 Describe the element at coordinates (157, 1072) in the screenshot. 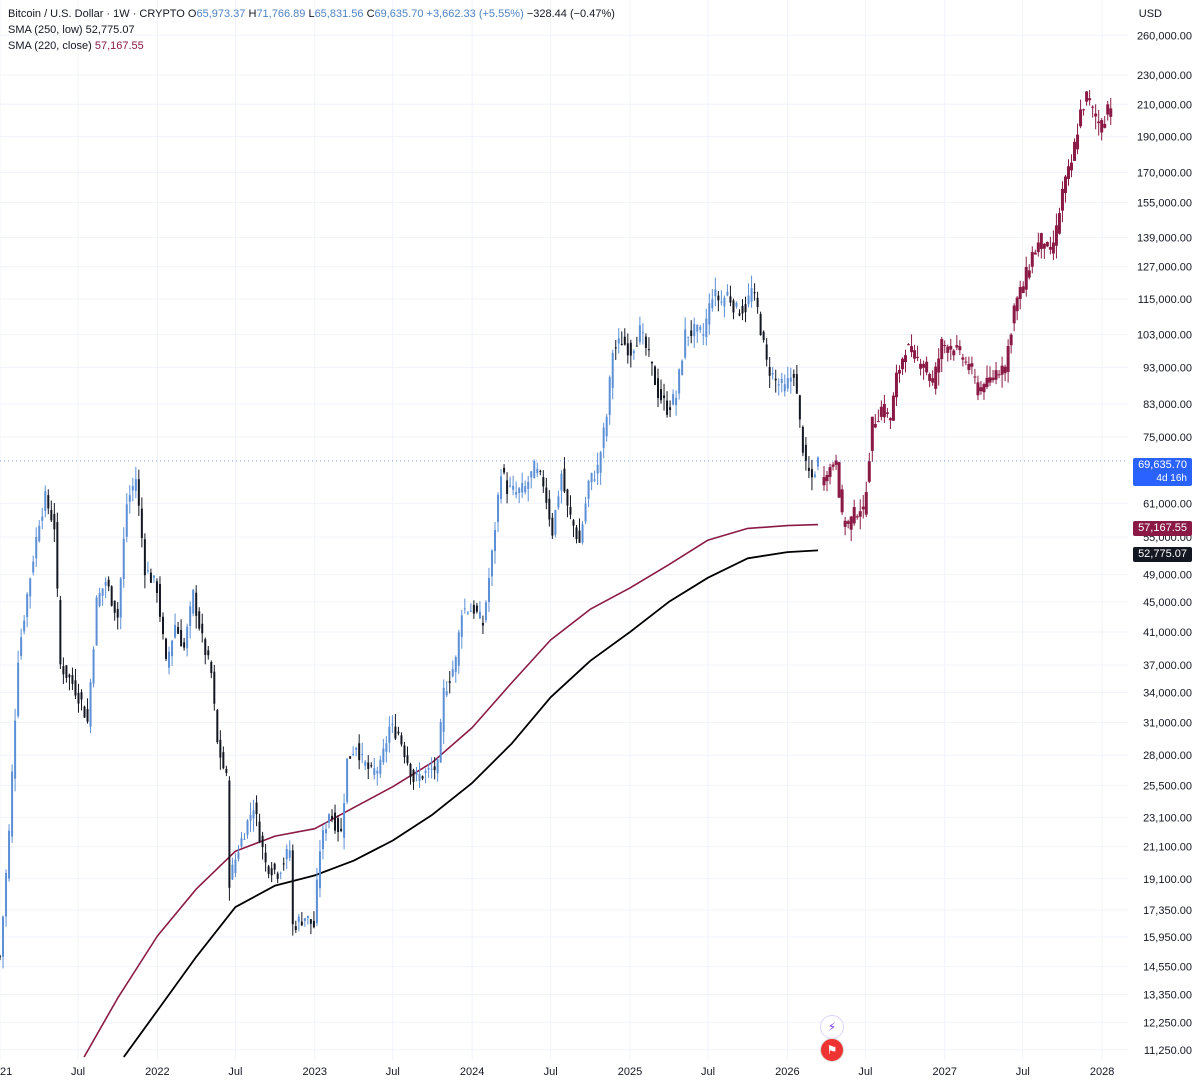

I see `time-tick-label: 2022` at that location.